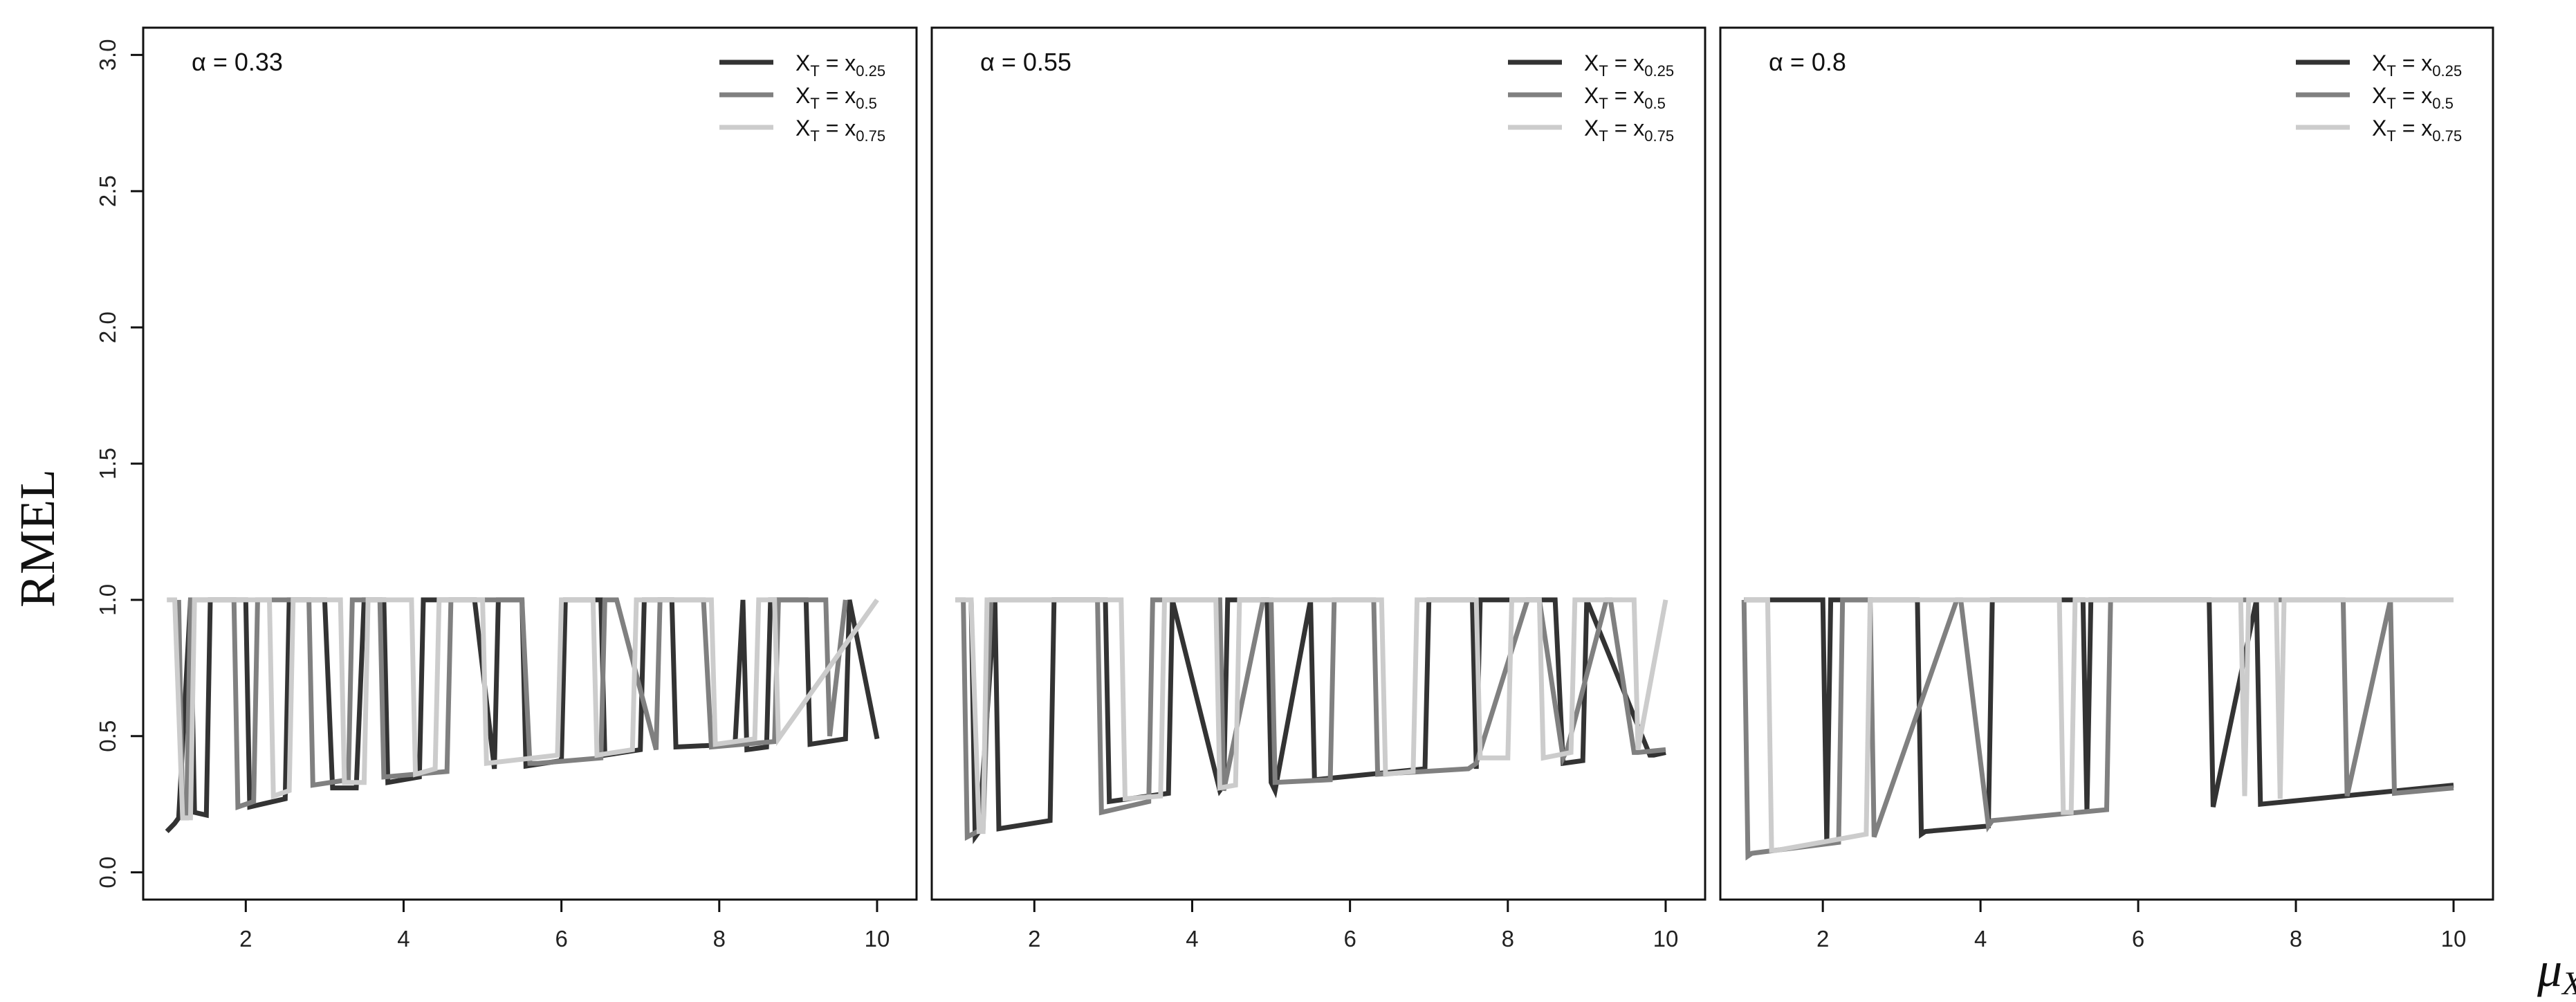 The width and height of the screenshot is (2576, 1002). I want to click on panel-title: α = 0.8, so click(1807, 62).